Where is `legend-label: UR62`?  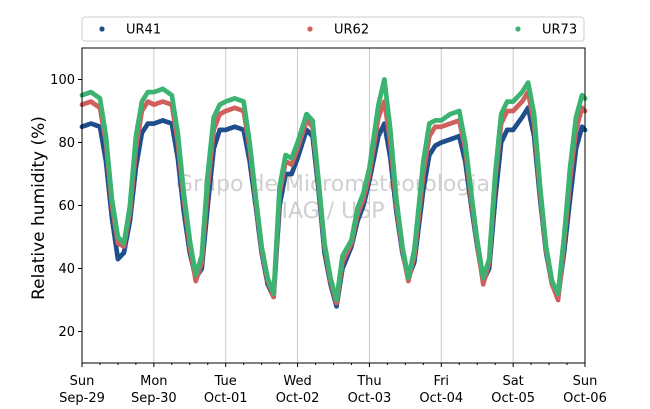 legend-label: UR62 is located at coordinates (351, 30).